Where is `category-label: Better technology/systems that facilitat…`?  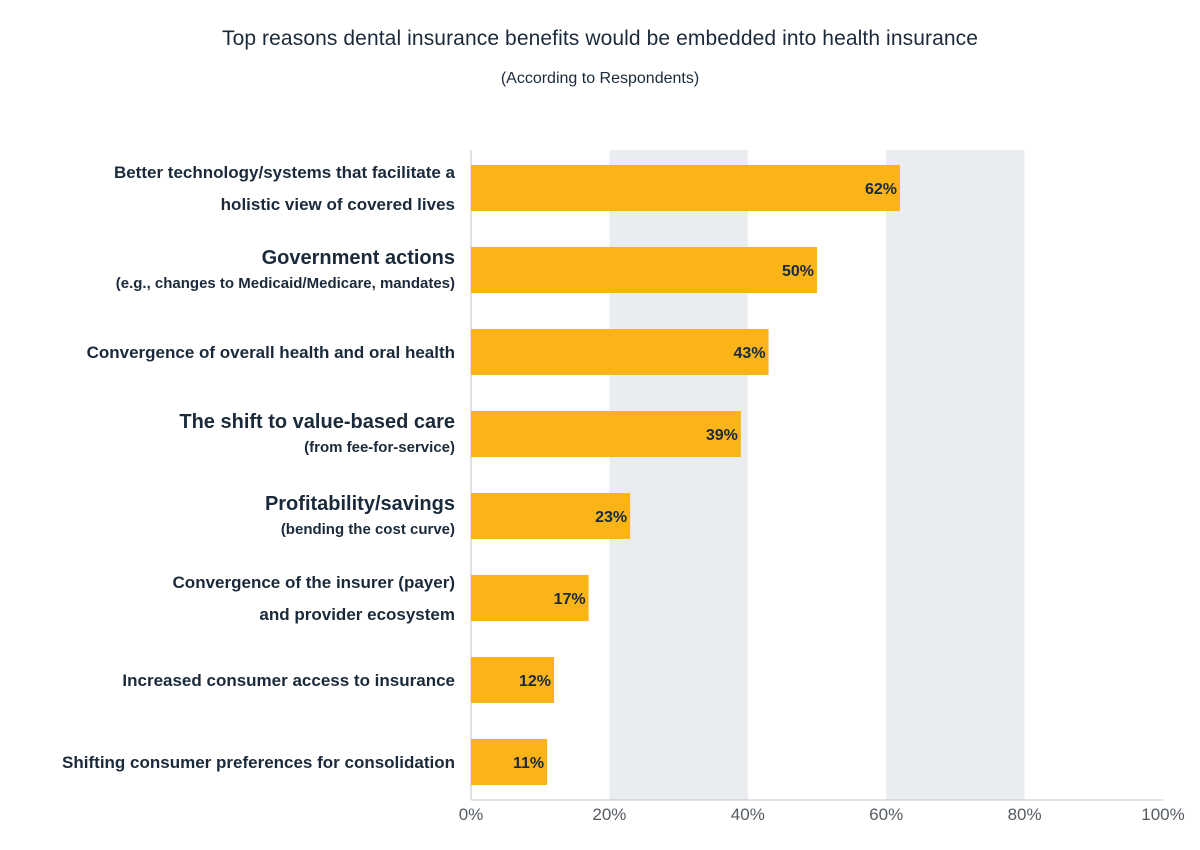
category-label: Better technology/systems that facilitat… is located at coordinates (285, 172).